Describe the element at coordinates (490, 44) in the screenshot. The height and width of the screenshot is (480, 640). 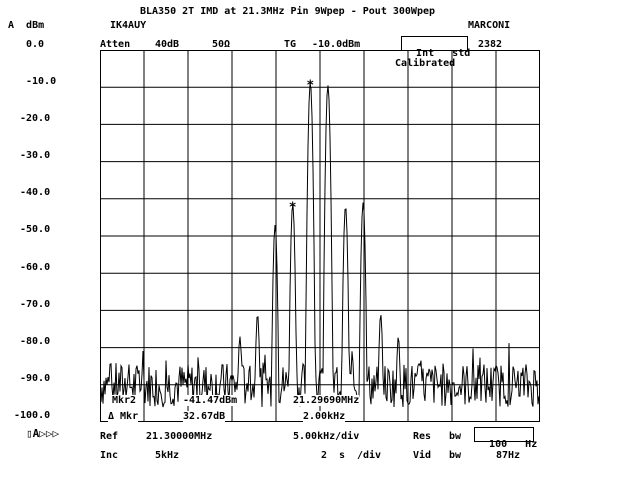
I see `model-number: 2382` at that location.